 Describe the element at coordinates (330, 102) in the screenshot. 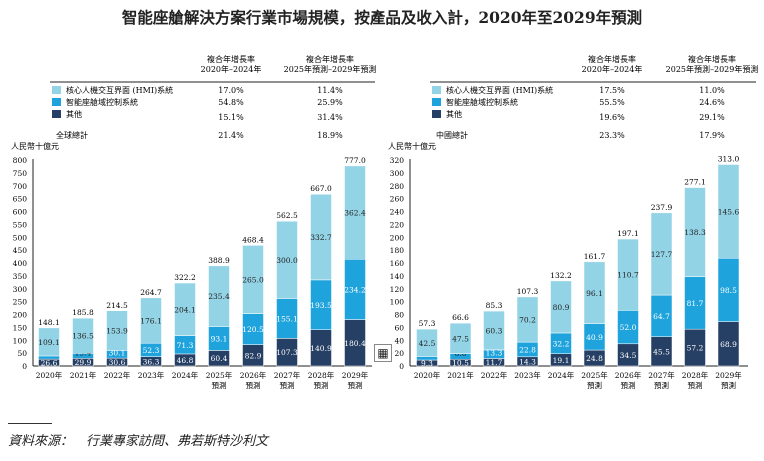

I see `cagr-value: 25.9%` at that location.